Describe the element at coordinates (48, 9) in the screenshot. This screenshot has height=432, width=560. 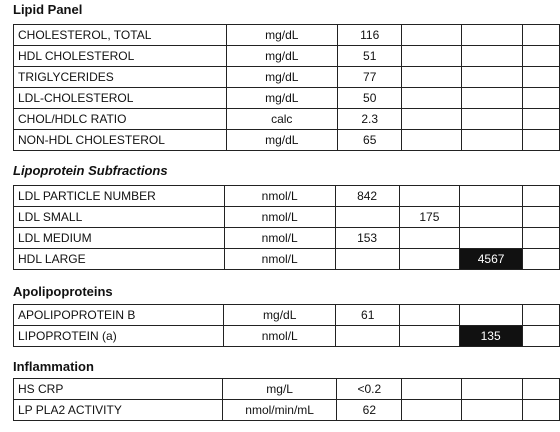
I see `section-title-lipid-panel: Lipid Panel` at that location.